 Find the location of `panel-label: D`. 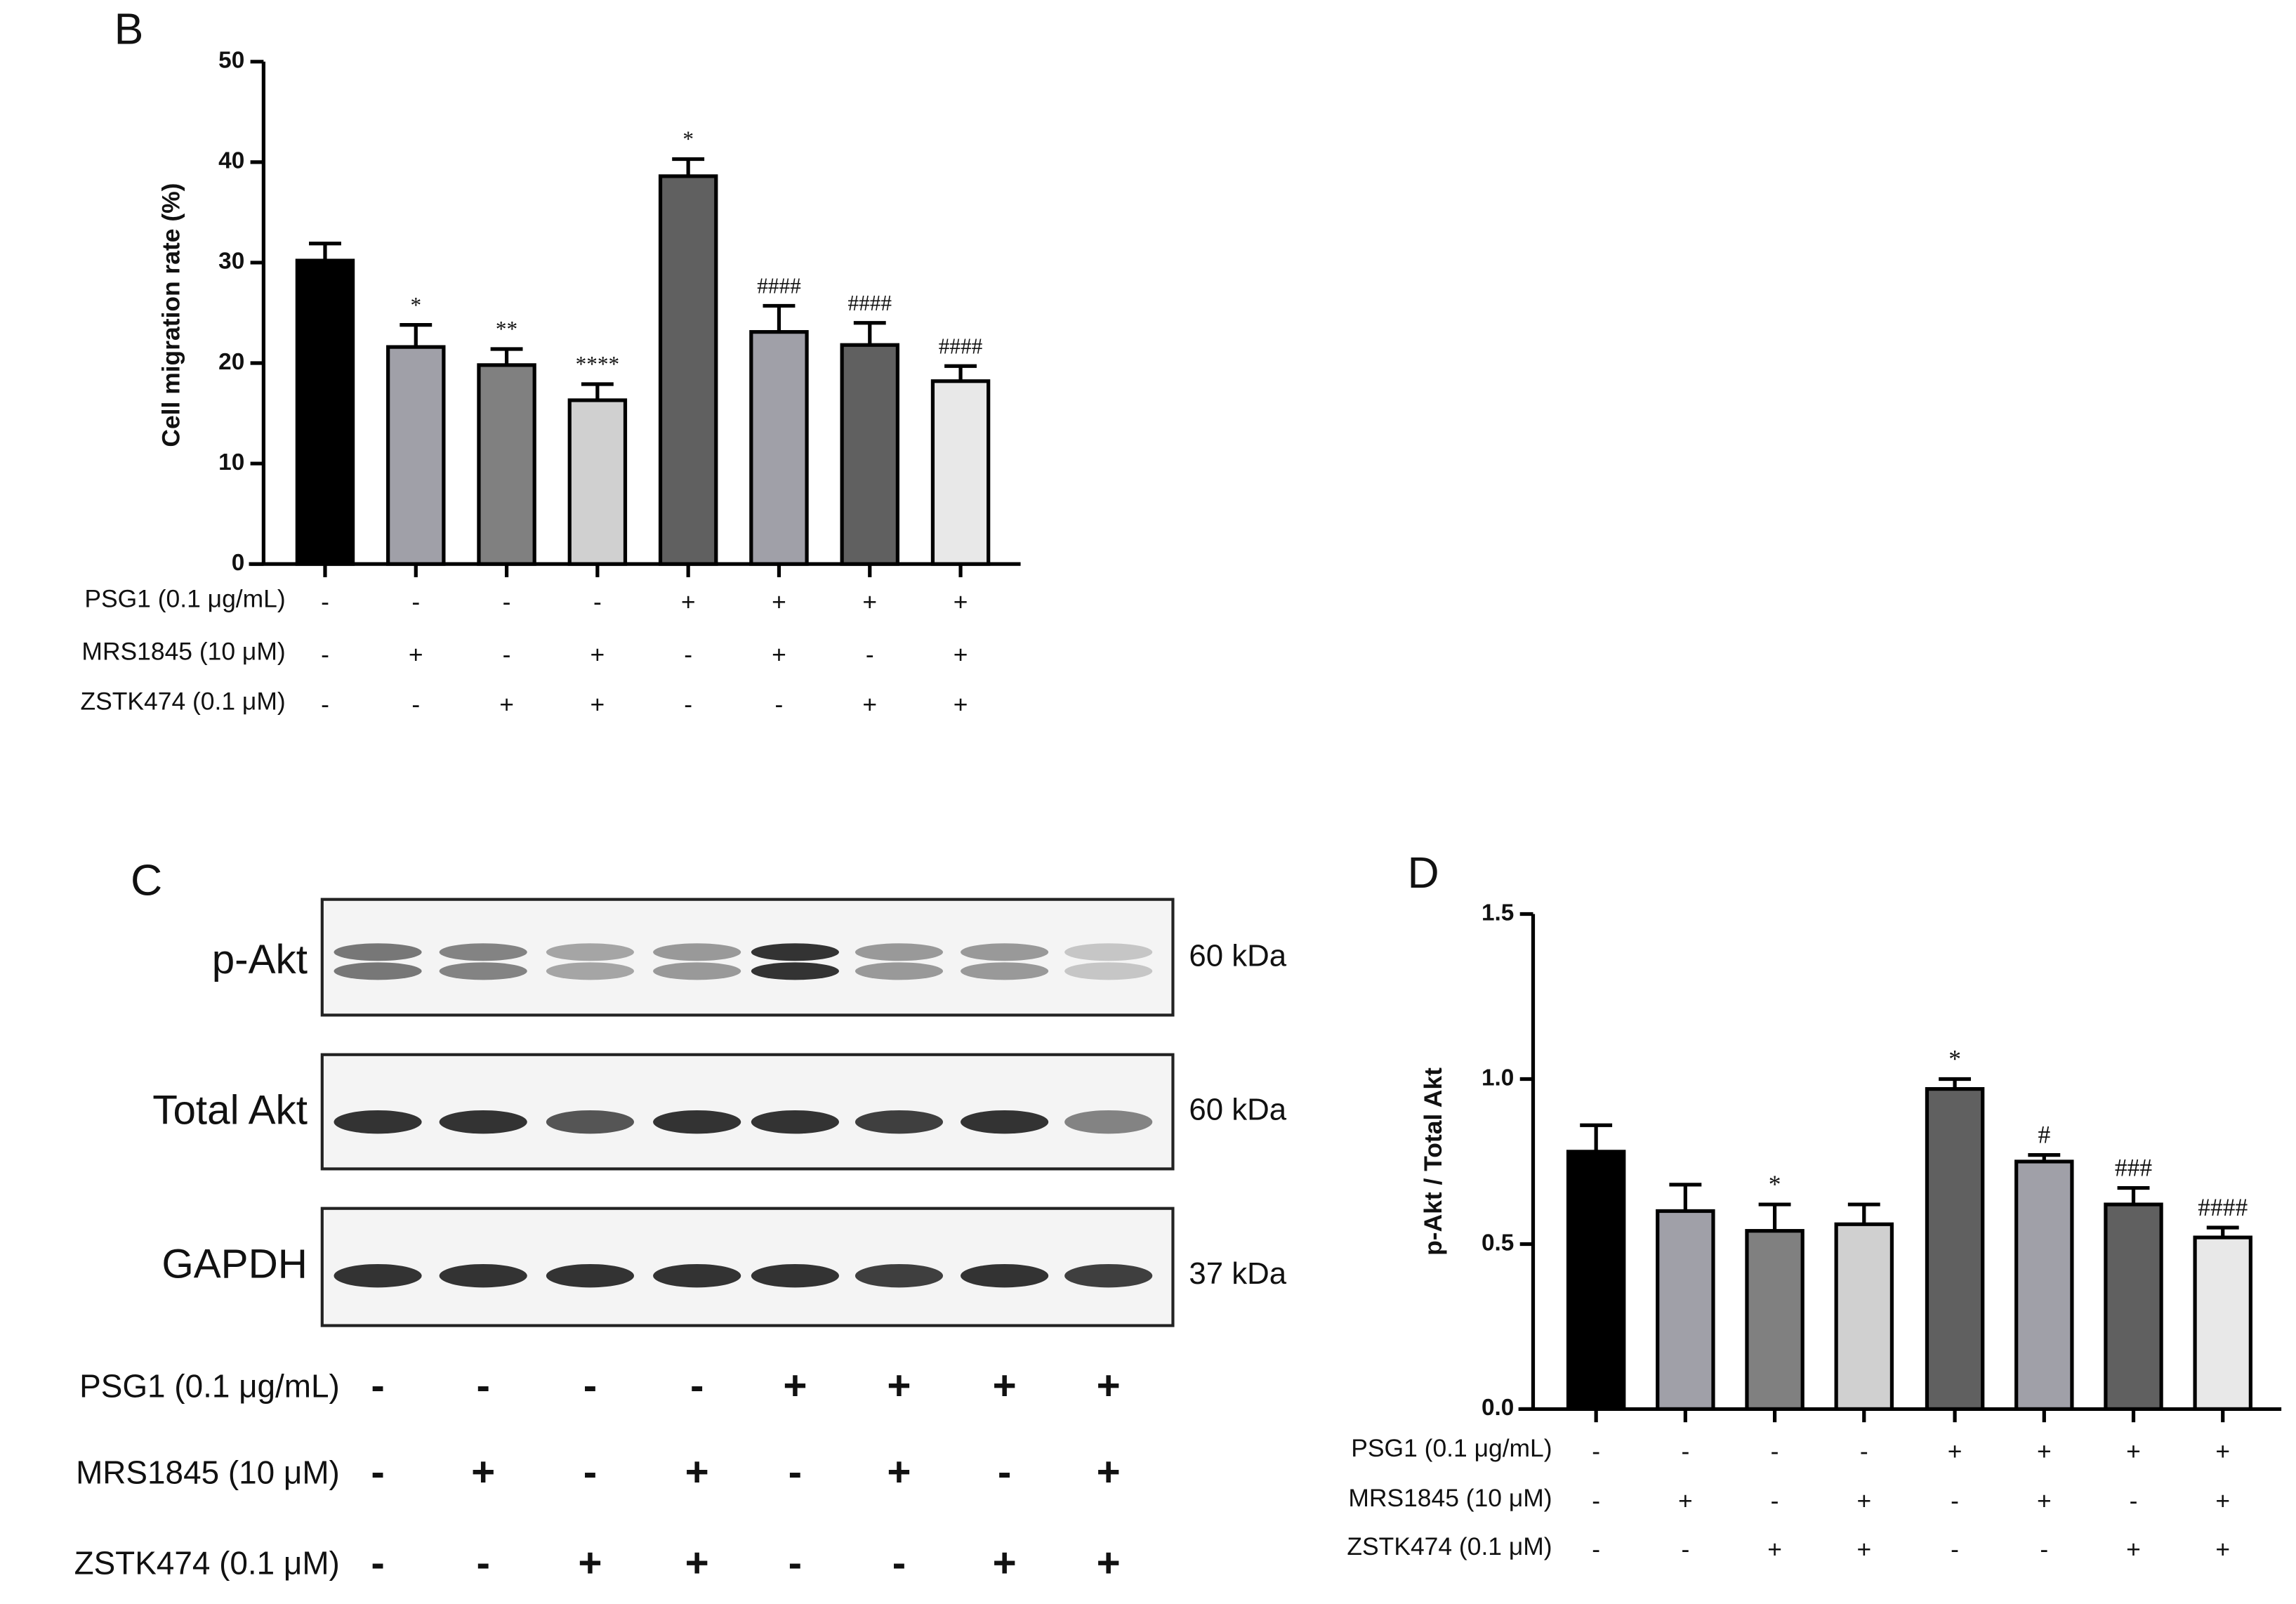

panel-label: D is located at coordinates (1423, 873).